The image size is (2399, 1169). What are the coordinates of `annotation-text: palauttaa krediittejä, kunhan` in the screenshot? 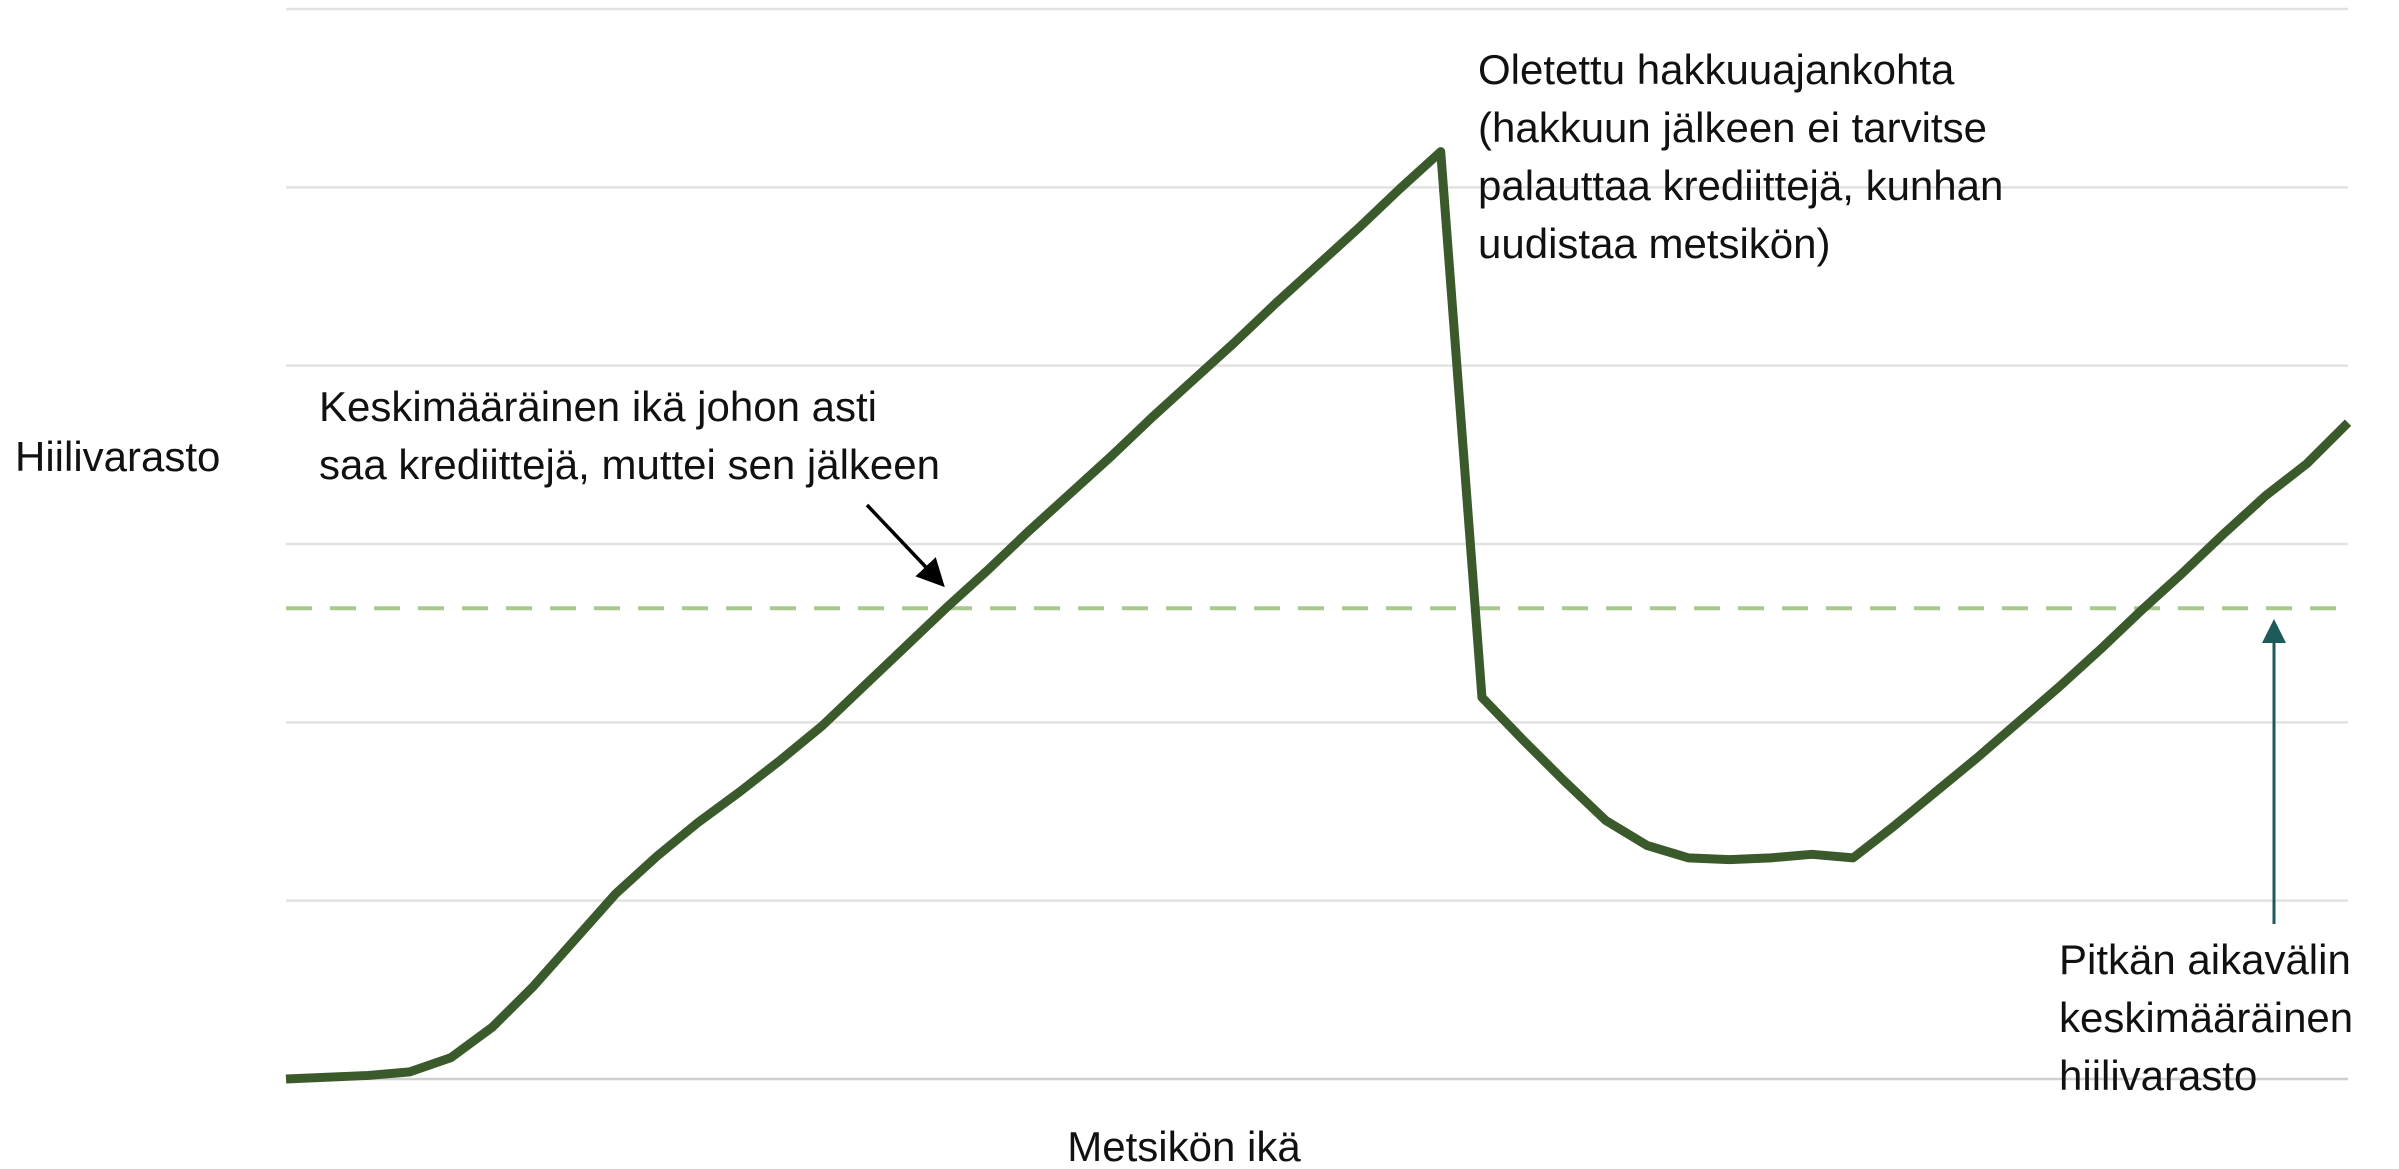 It's located at (1740, 185).